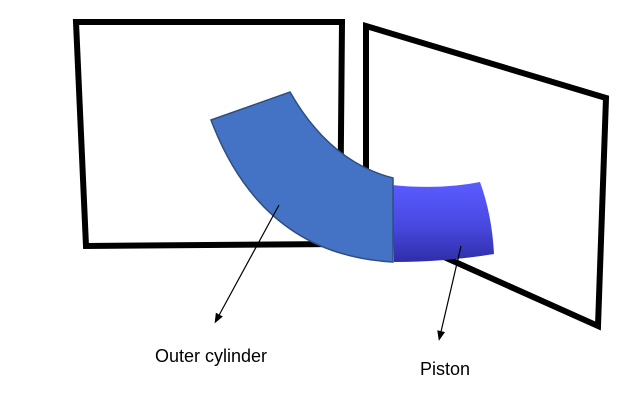 This screenshot has width=632, height=404. Describe the element at coordinates (302, 177) in the screenshot. I see `outer-cylinder-shape` at that location.